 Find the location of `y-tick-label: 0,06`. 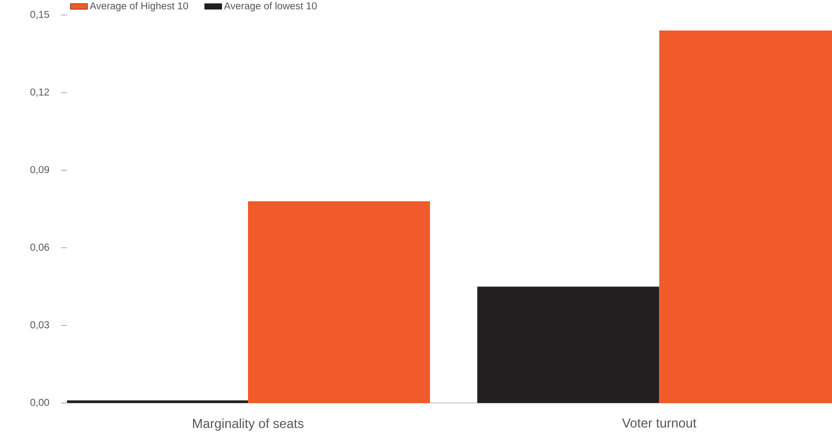

y-tick-label: 0,06 is located at coordinates (40, 248).